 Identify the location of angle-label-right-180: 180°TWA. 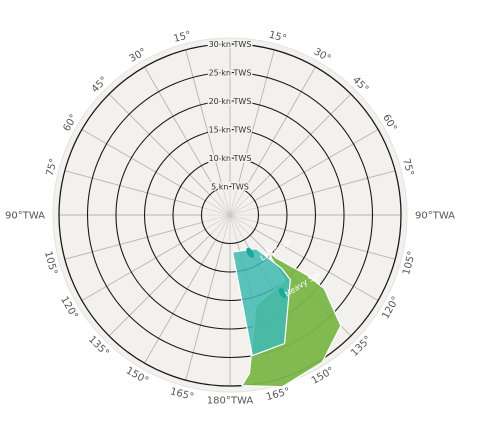
(230, 401).